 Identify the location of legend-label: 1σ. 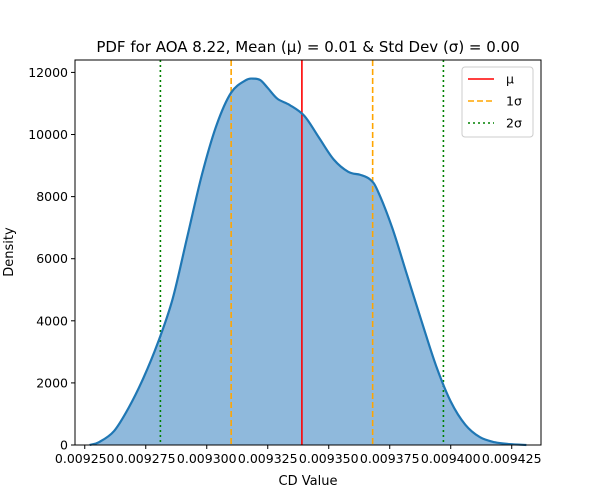
(514, 101).